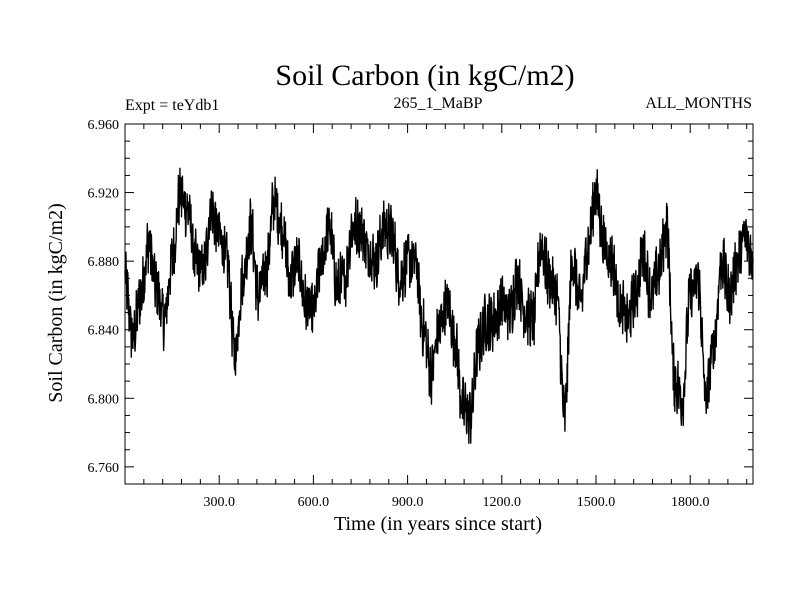 The image size is (800, 600). Describe the element at coordinates (104, 331) in the screenshot. I see `y-tick-label: 6.840` at that location.